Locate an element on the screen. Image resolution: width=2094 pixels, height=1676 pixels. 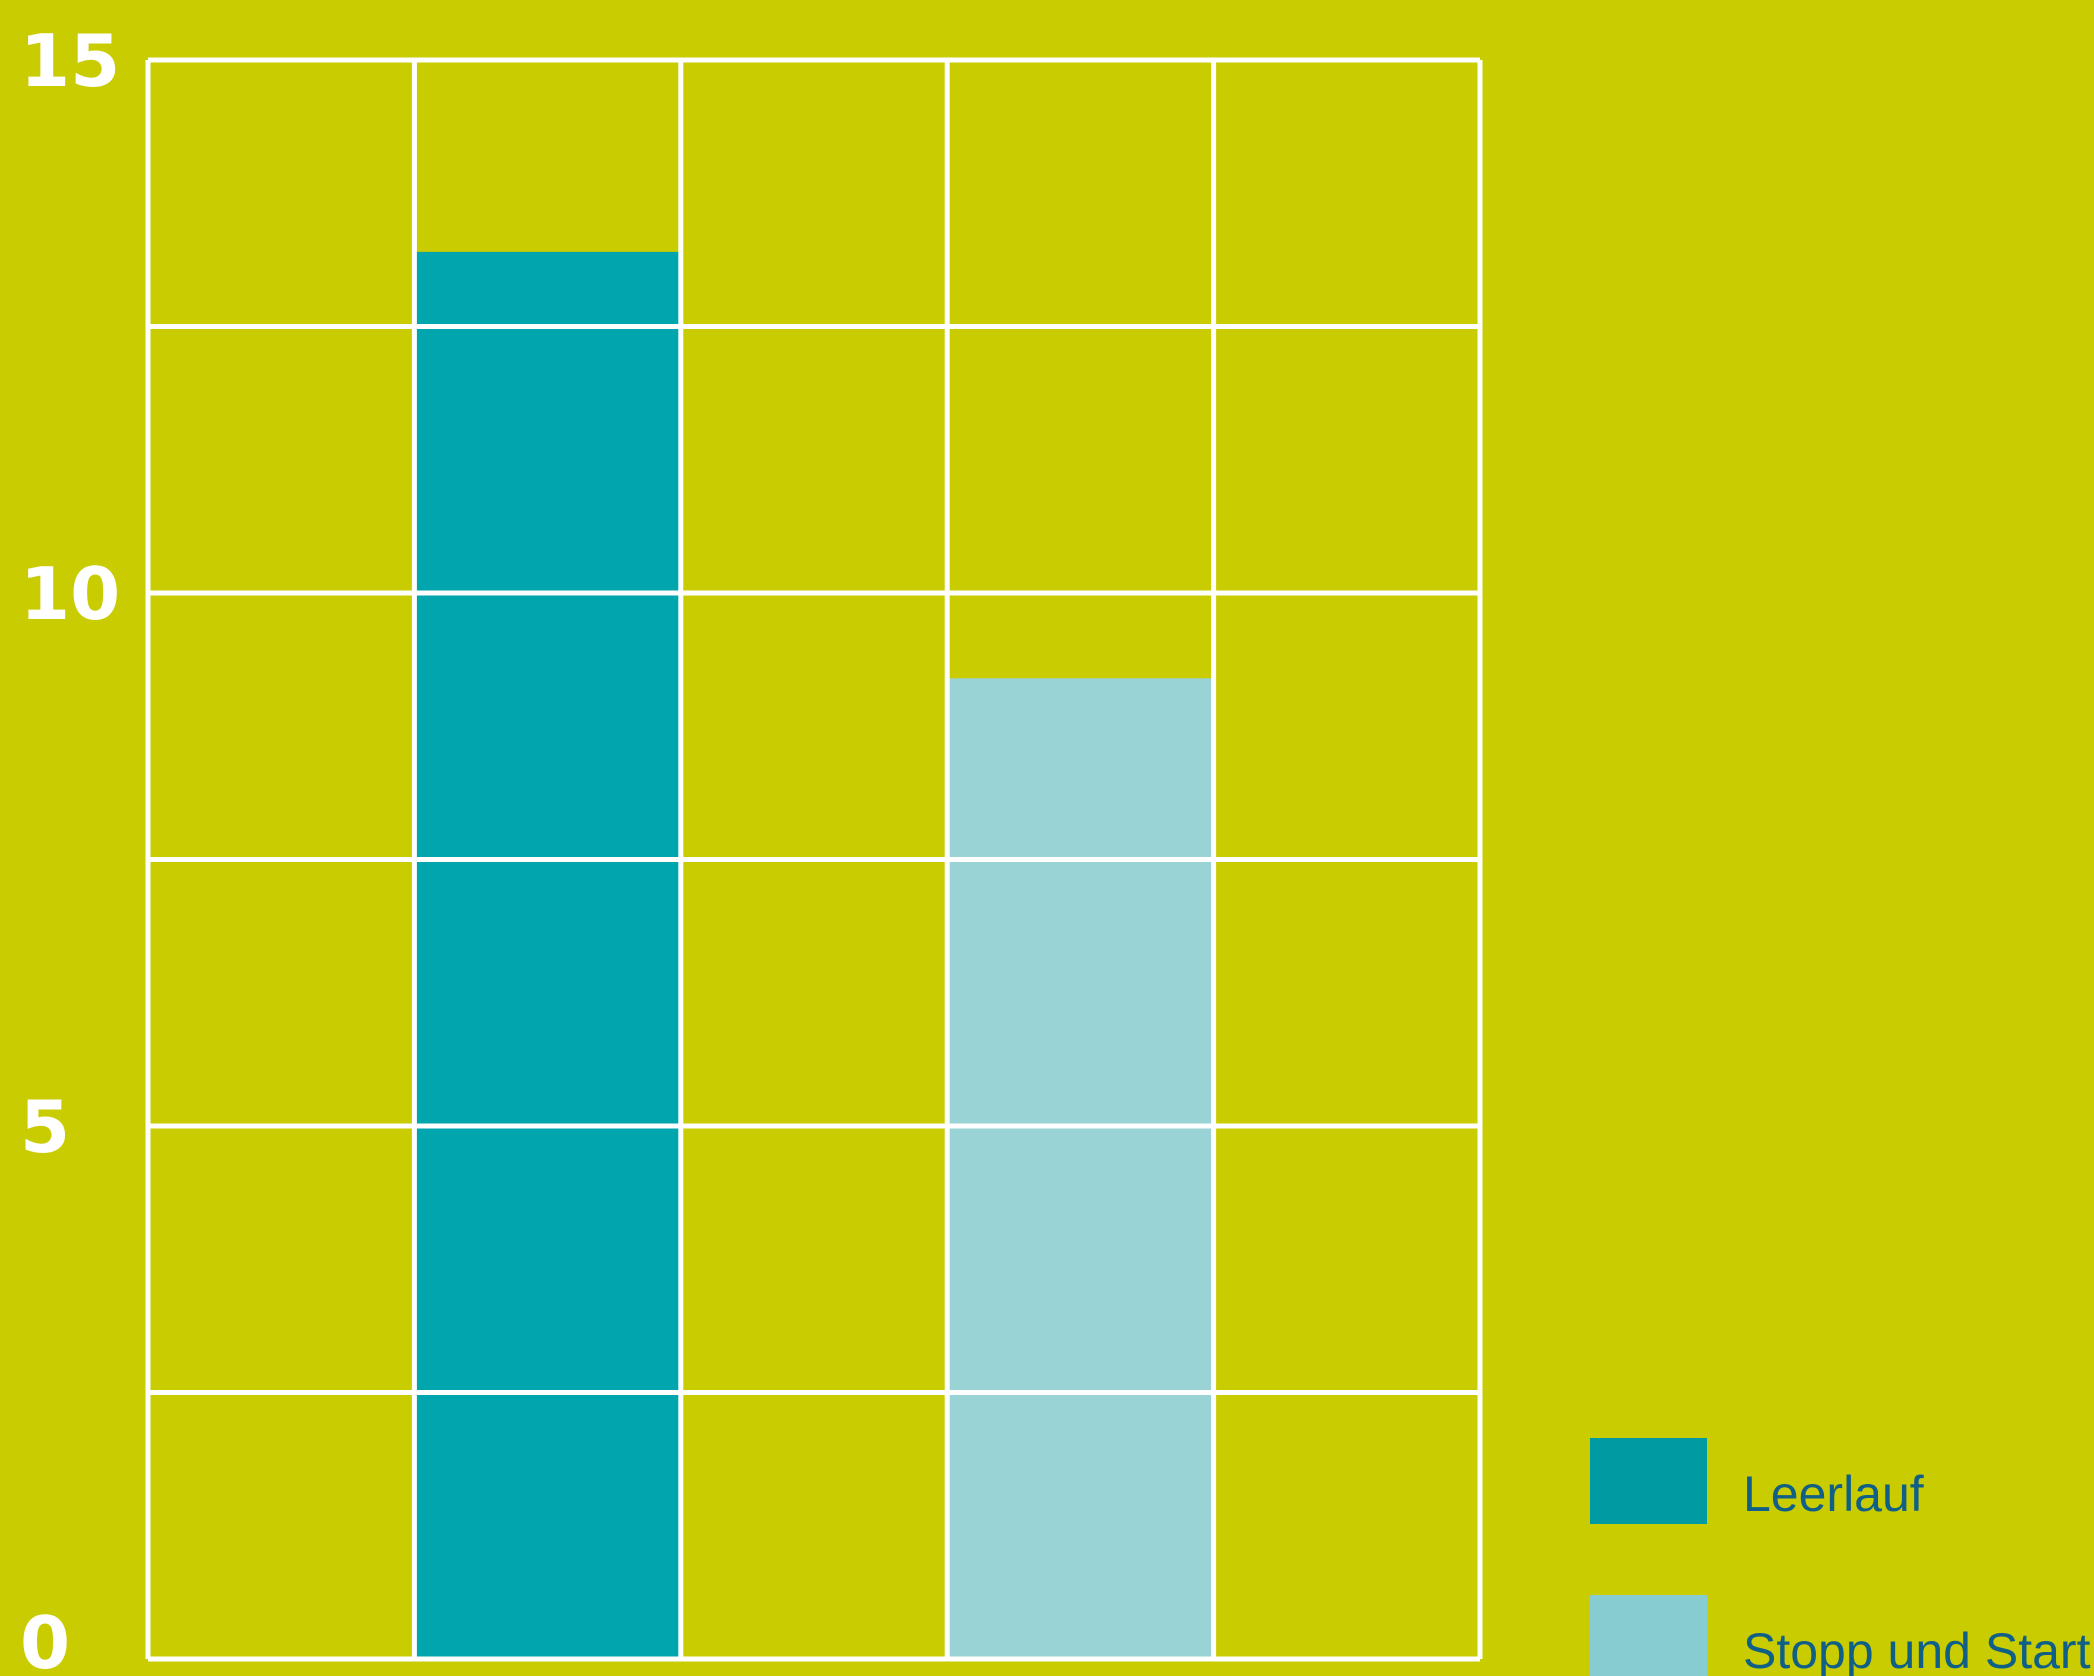
y-tick-label: 5 is located at coordinates (45, 1127).